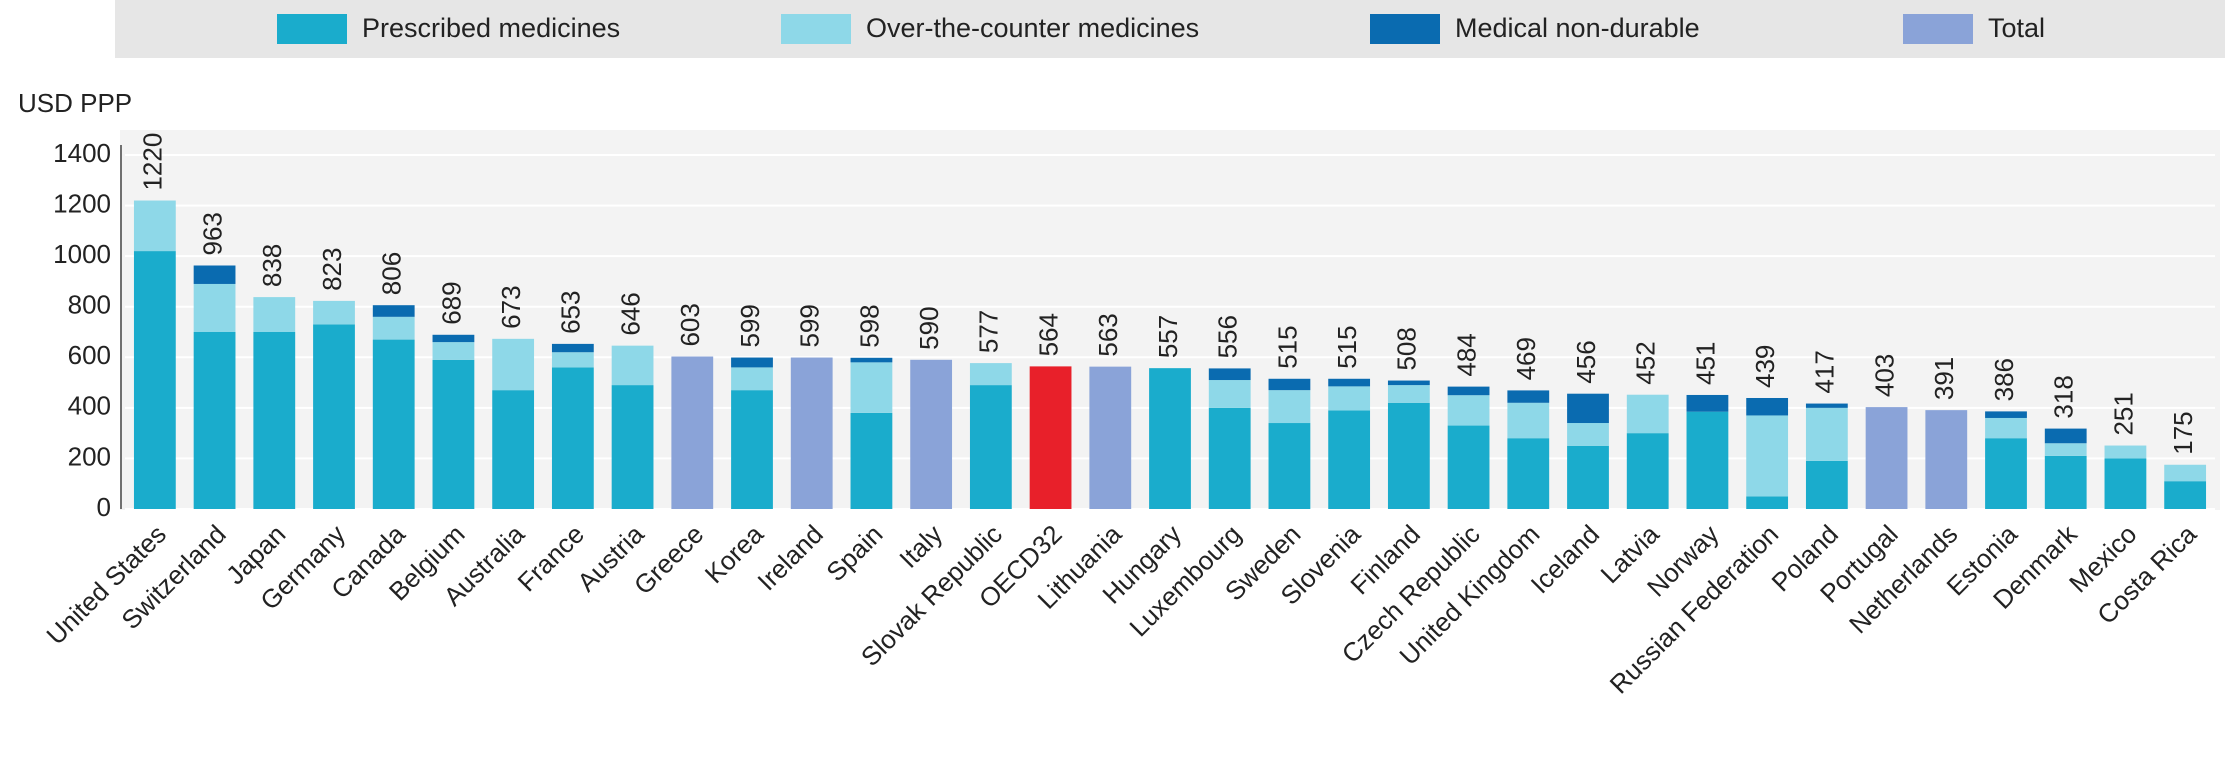  Describe the element at coordinates (82, 203) in the screenshot. I see `y-tick-label: 1200` at that location.